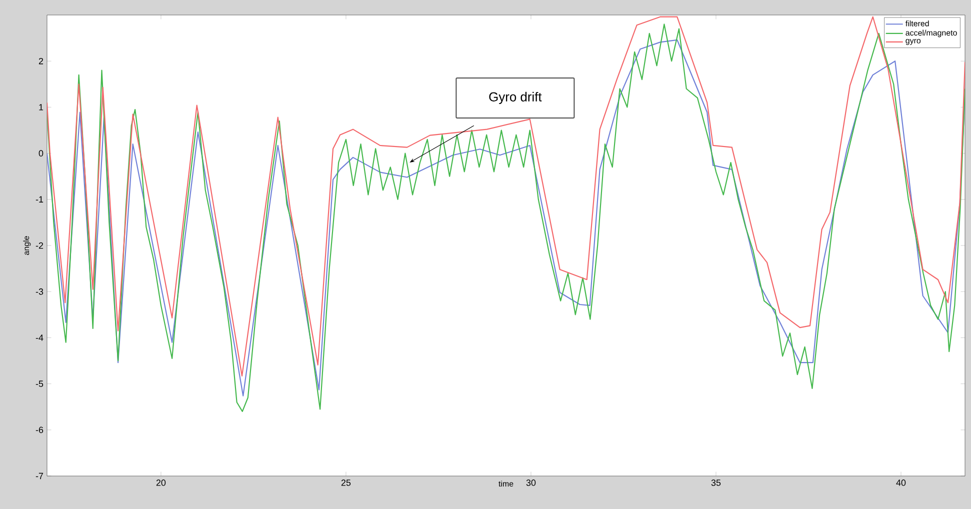 The image size is (971, 509). Describe the element at coordinates (40, 199) in the screenshot. I see `y-tick-label: -1` at that location.